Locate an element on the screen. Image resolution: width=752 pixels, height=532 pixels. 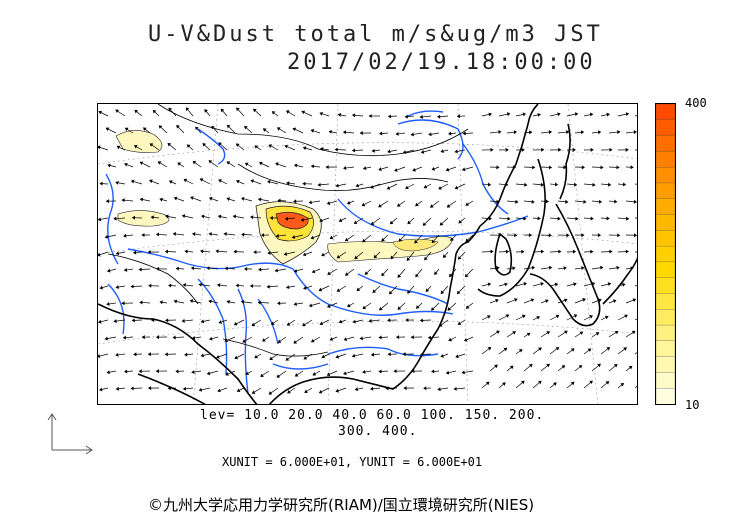
map-title-datetime: 2017/02/19.18:00:00 is located at coordinates (441, 62).